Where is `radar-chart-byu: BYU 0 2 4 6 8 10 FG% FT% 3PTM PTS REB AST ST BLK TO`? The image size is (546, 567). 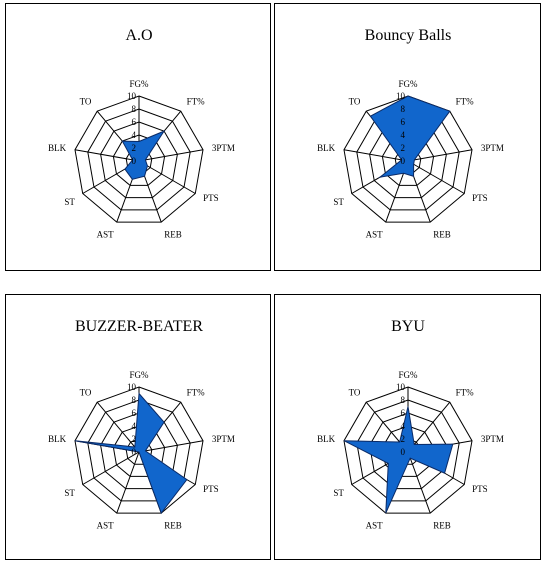
radar-chart-byu: BYU 0 2 4 6 8 10 FG% FT% 3PTM PTS REB AST ST BLK TO is located at coordinates (410, 424).